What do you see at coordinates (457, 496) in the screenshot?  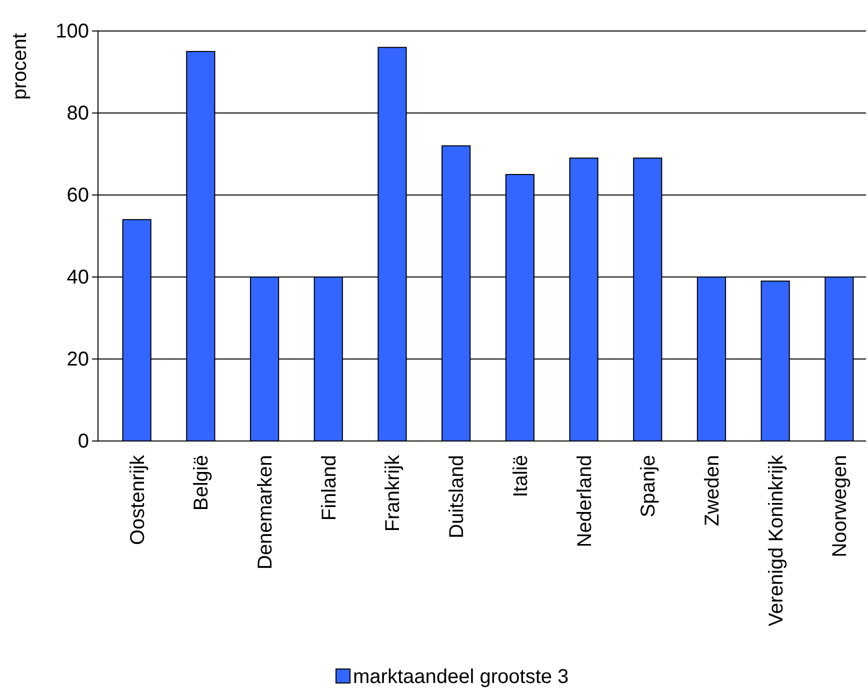 I see `x-tick-label: Duitsland` at bounding box center [457, 496].